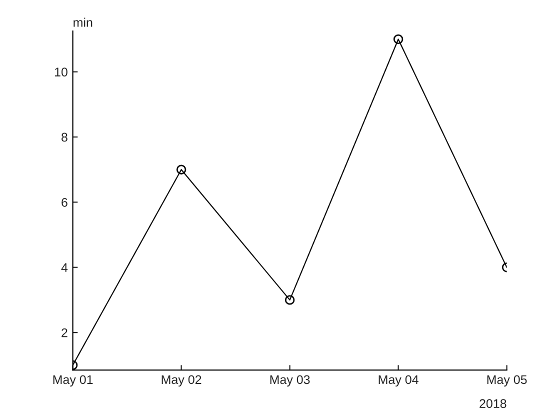 The height and width of the screenshot is (420, 560). Describe the element at coordinates (65, 333) in the screenshot. I see `y-tick-label: 2` at that location.